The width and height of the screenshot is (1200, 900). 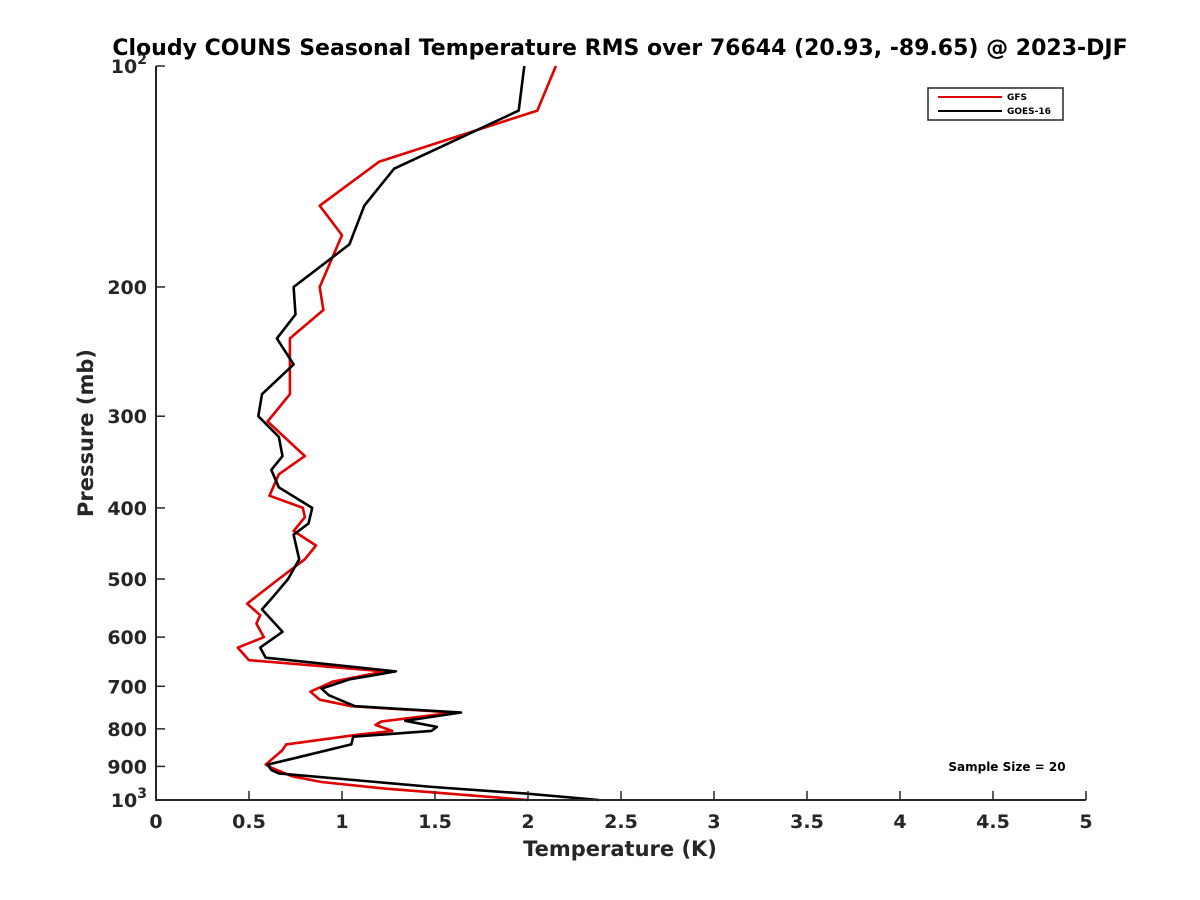 What do you see at coordinates (435, 822) in the screenshot?
I see `x-tick-label: 1.5` at bounding box center [435, 822].